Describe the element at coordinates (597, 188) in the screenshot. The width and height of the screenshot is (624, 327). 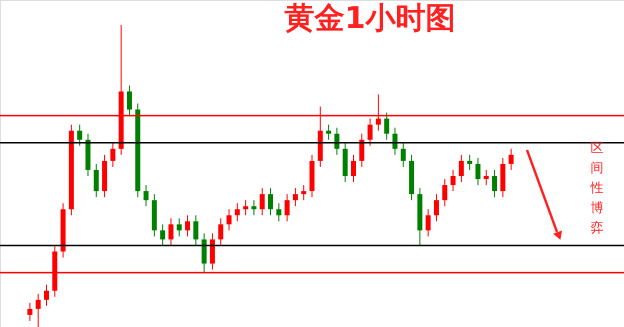
I see `text: 区间性博弈` at that location.